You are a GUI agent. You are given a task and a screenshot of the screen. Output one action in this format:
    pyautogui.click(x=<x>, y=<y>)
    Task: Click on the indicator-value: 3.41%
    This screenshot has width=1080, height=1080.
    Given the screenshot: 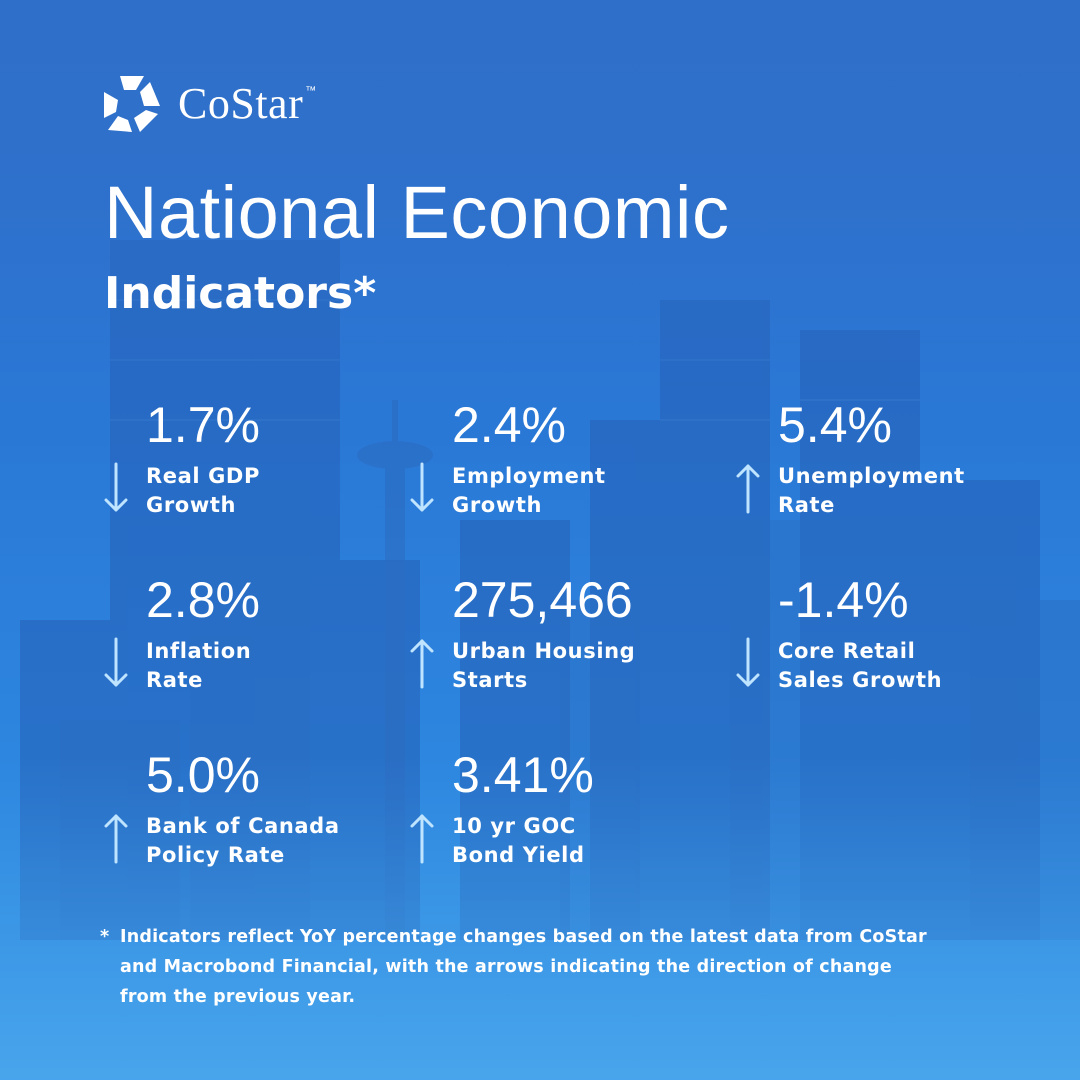 What is the action you would take?
    pyautogui.click(x=523, y=775)
    